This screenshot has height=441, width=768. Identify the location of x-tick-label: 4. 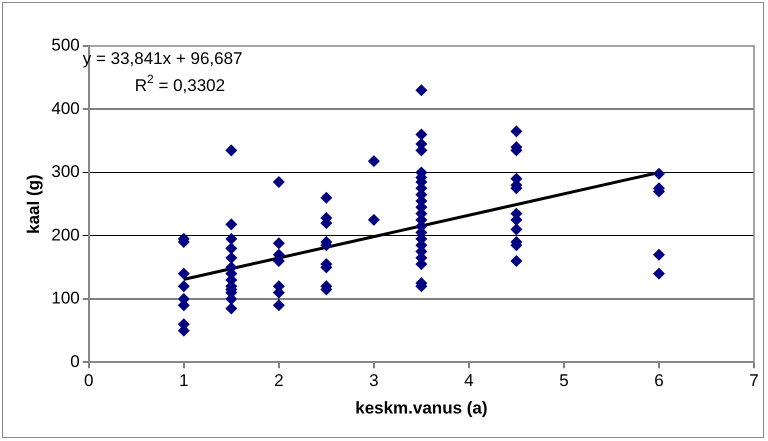
(469, 380).